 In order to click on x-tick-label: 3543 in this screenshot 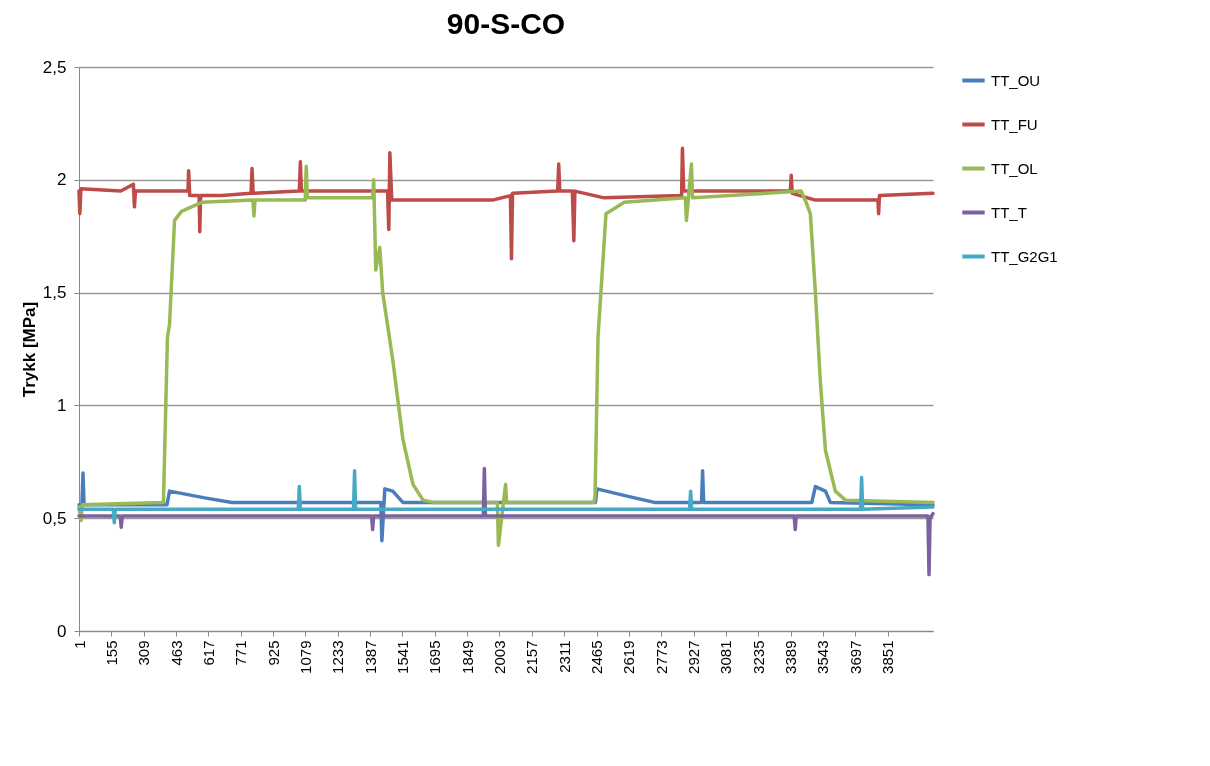, I will do `click(823, 657)`.